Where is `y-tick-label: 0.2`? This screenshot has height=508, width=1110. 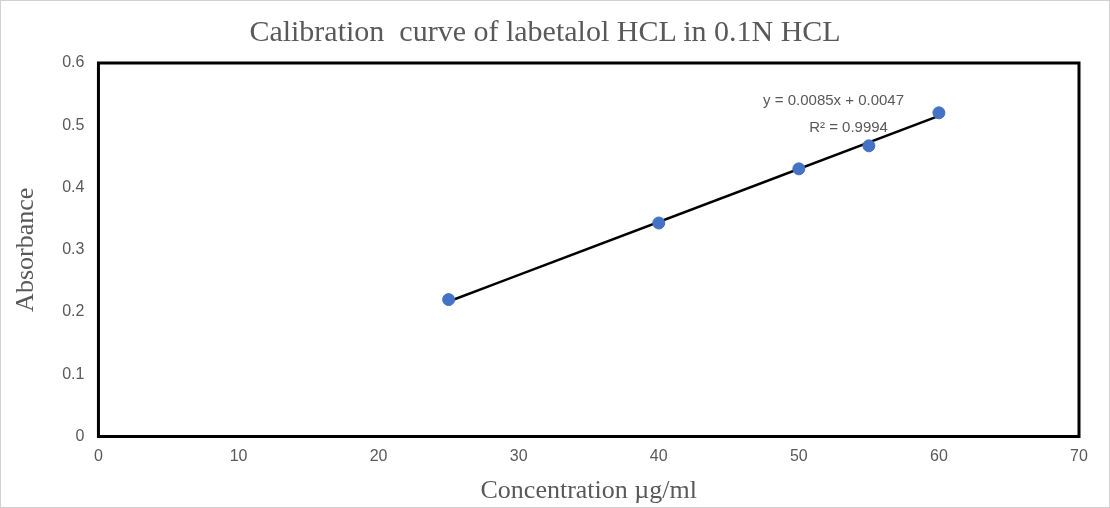
y-tick-label: 0.2 is located at coordinates (73, 311).